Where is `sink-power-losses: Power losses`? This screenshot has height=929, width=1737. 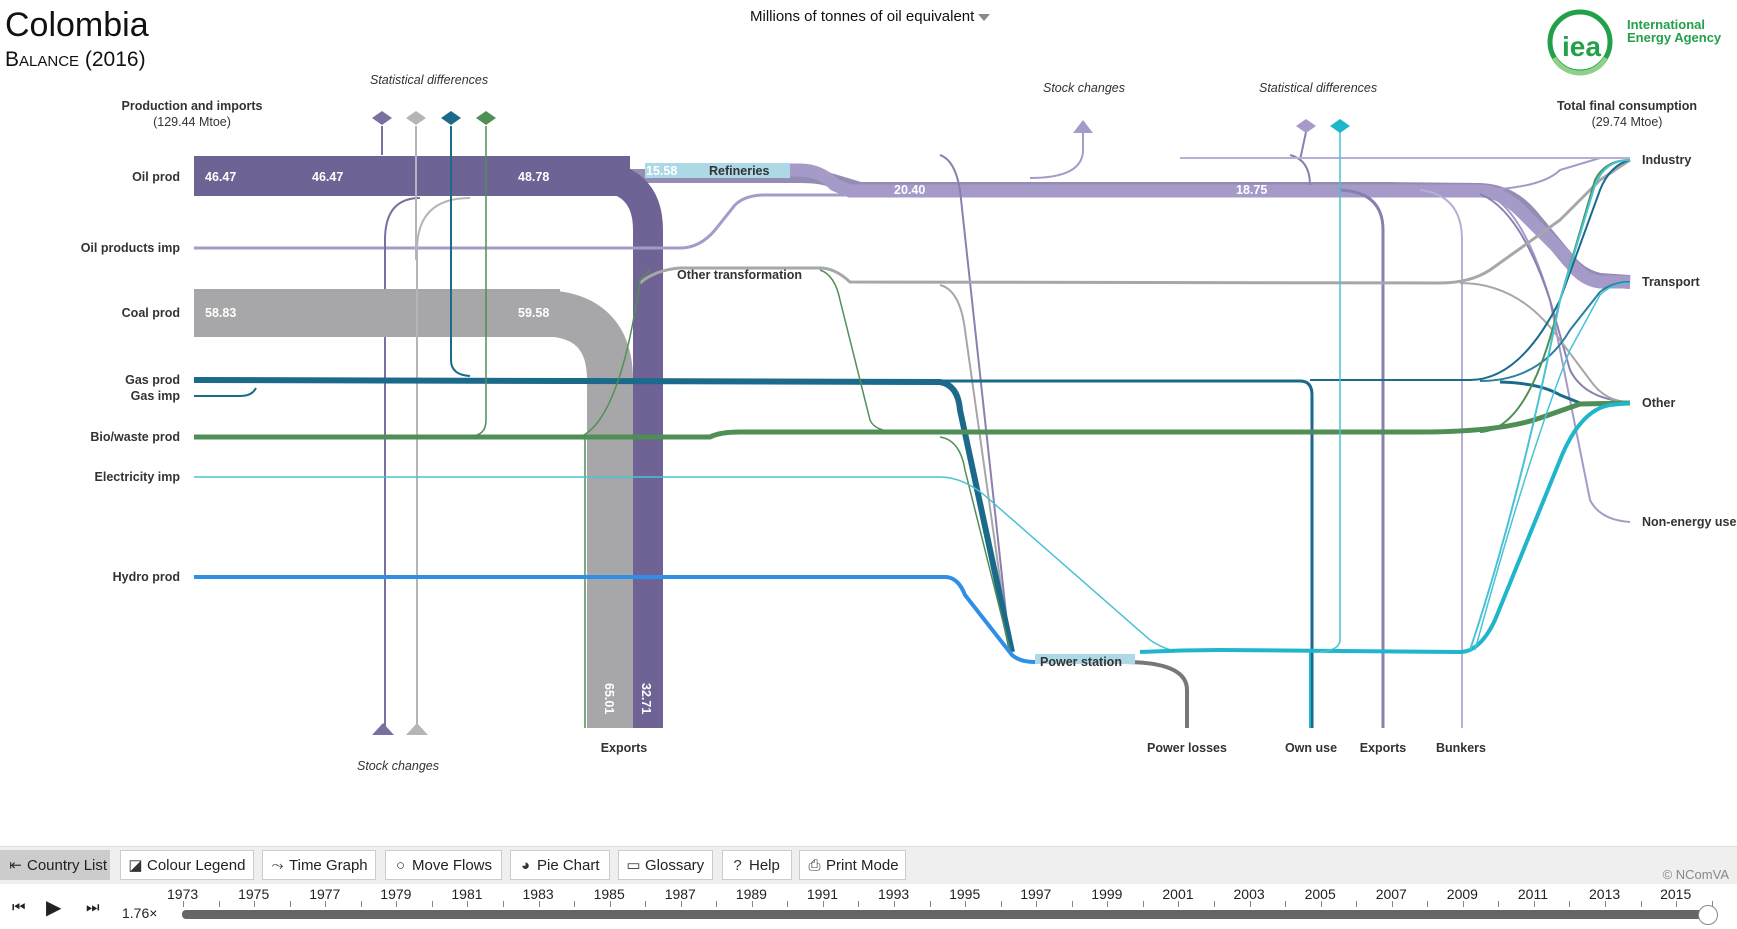 sink-power-losses: Power losses is located at coordinates (1187, 748).